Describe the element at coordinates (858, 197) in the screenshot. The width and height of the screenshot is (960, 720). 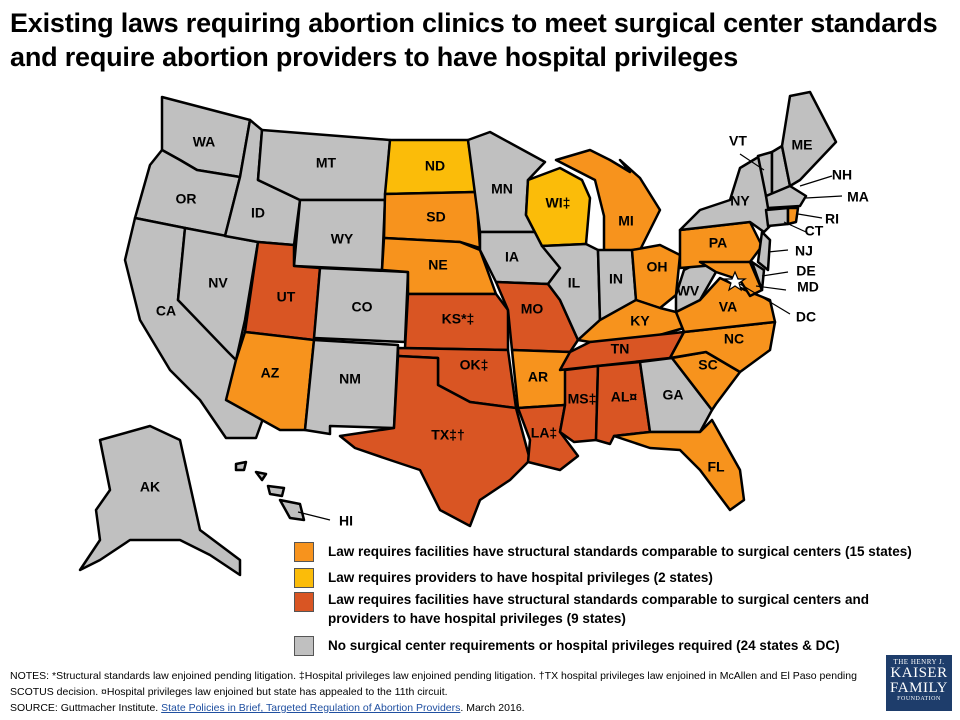
I see `state-label-ma: MA` at that location.